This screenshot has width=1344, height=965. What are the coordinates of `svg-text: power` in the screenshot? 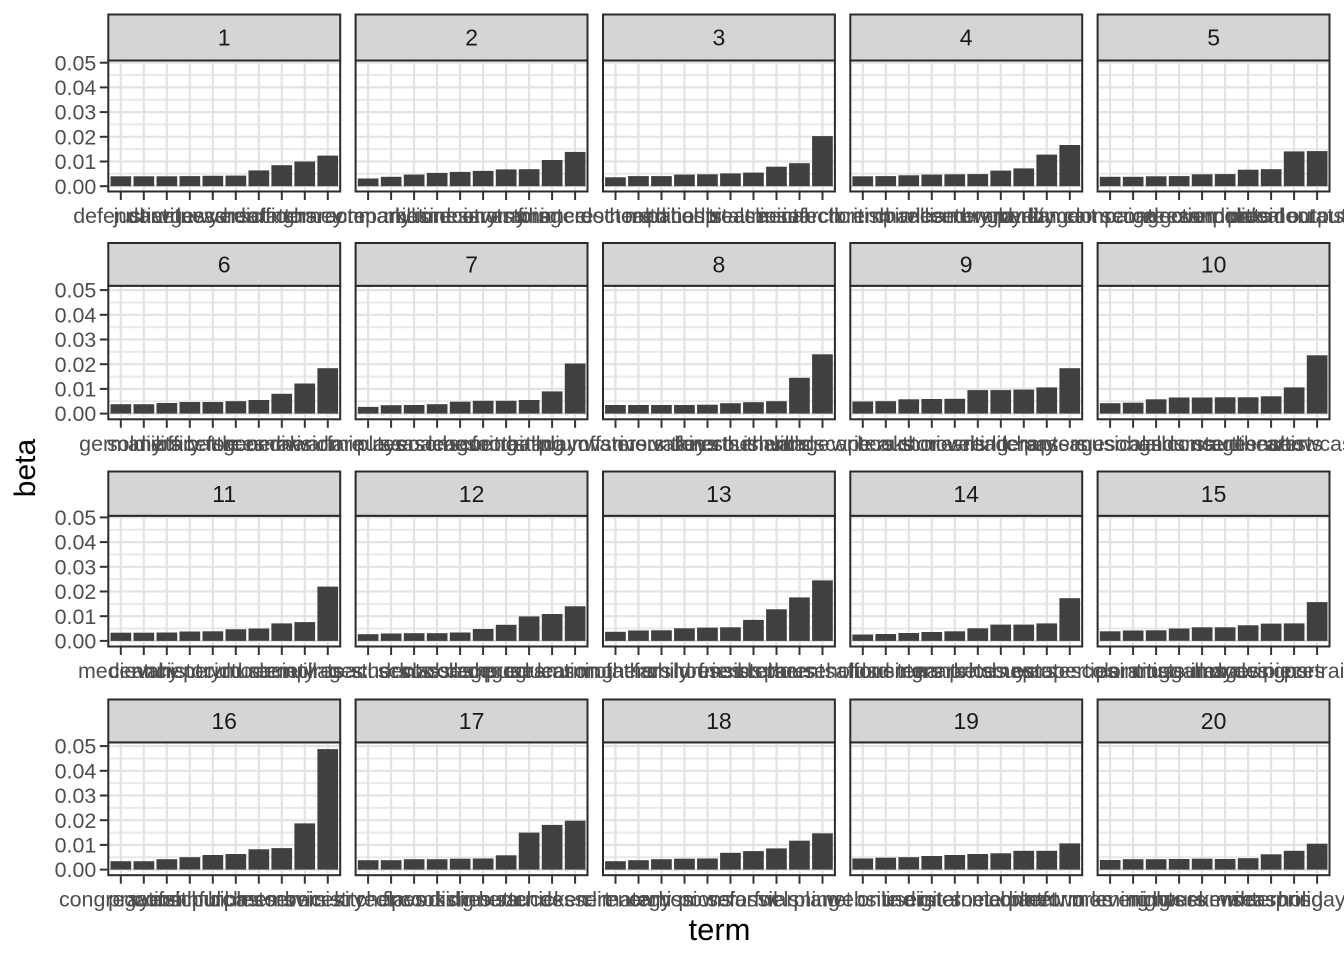 It's located at (707, 900).